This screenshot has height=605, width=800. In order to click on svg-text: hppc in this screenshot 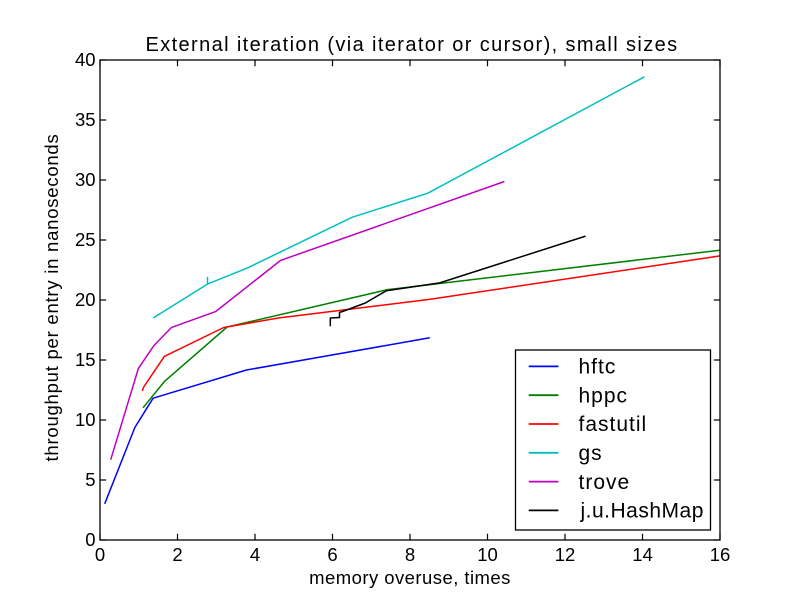, I will do `click(604, 395)`.